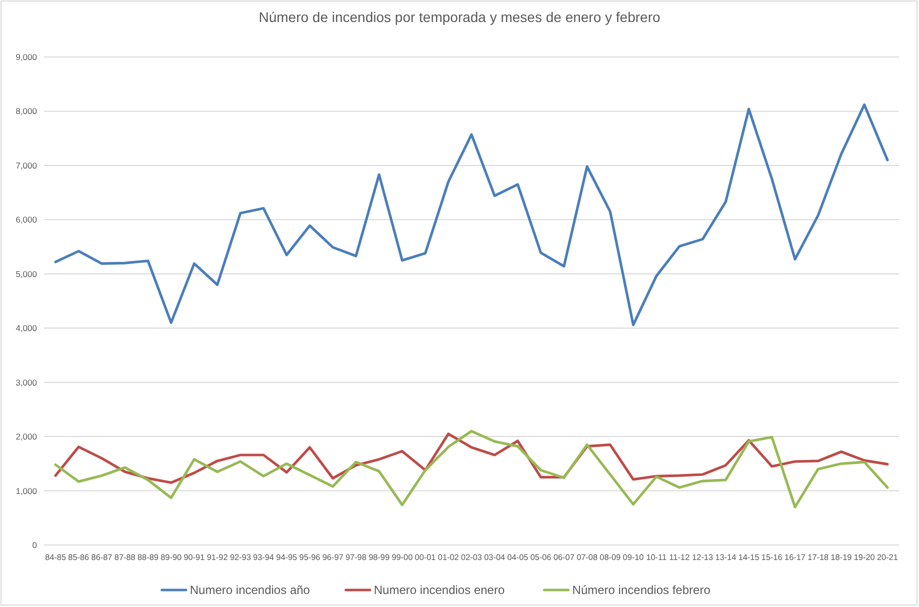  I want to click on line-series, so click(471, 469).